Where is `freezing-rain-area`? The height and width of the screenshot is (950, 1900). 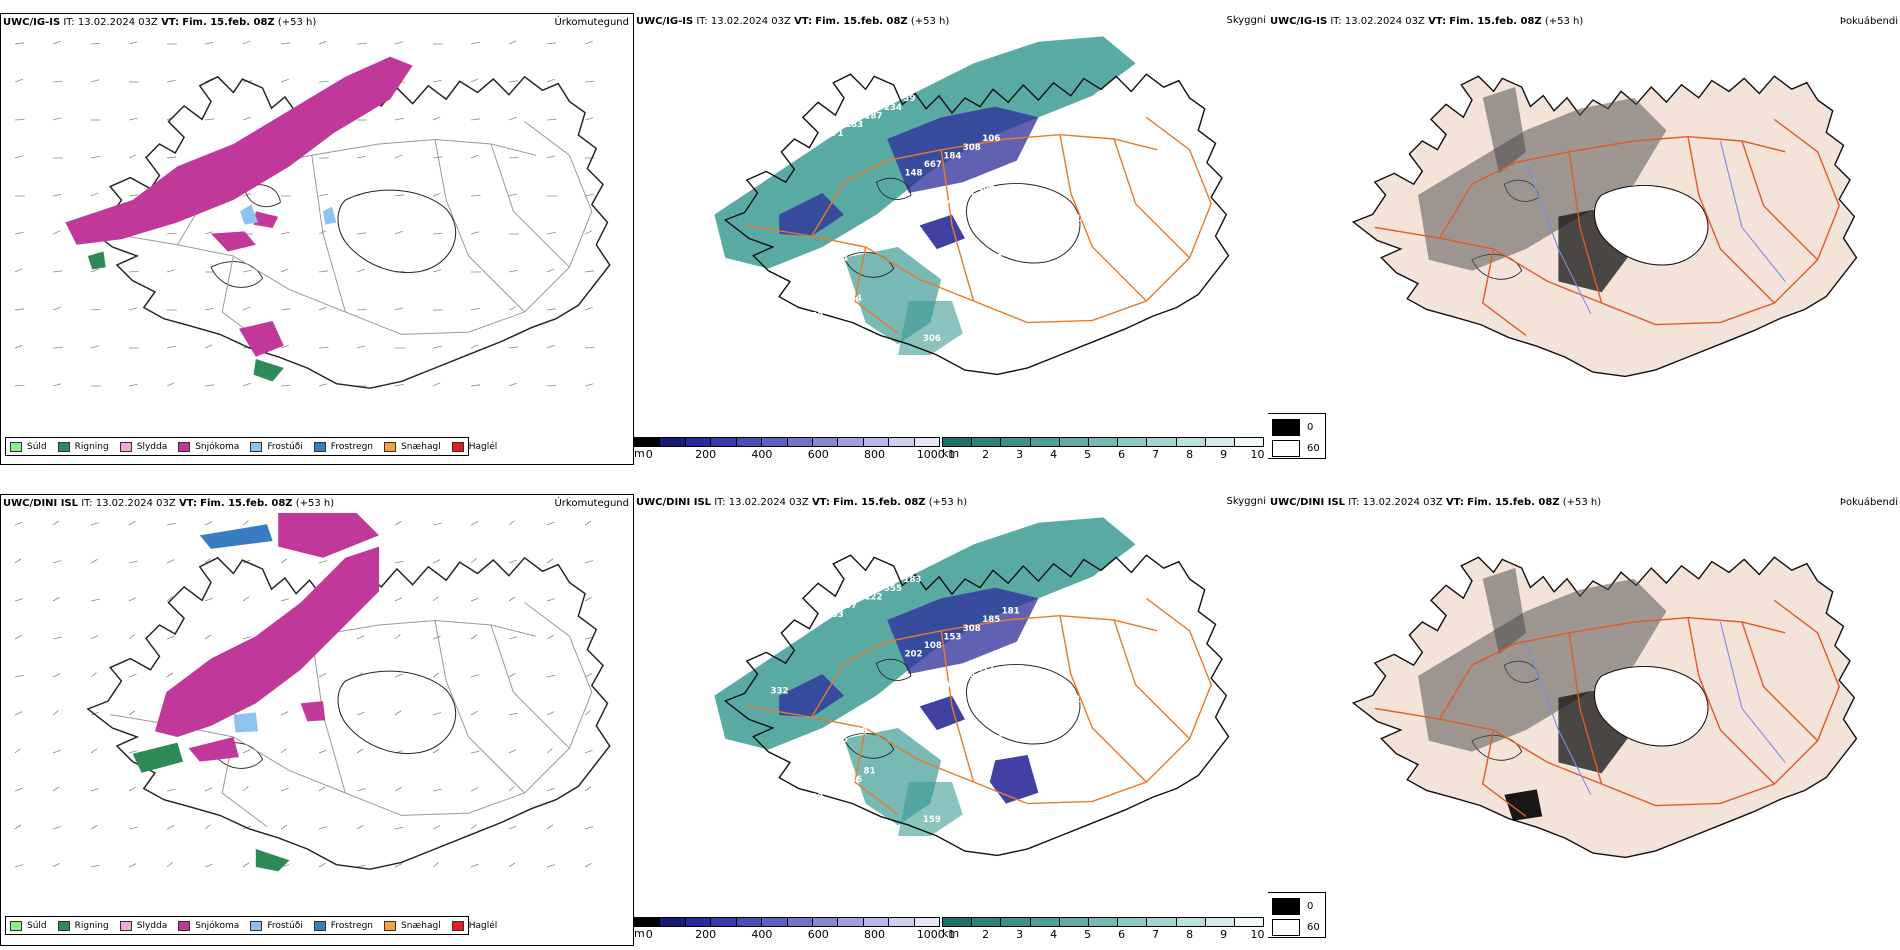 freezing-rain-area is located at coordinates (236, 536).